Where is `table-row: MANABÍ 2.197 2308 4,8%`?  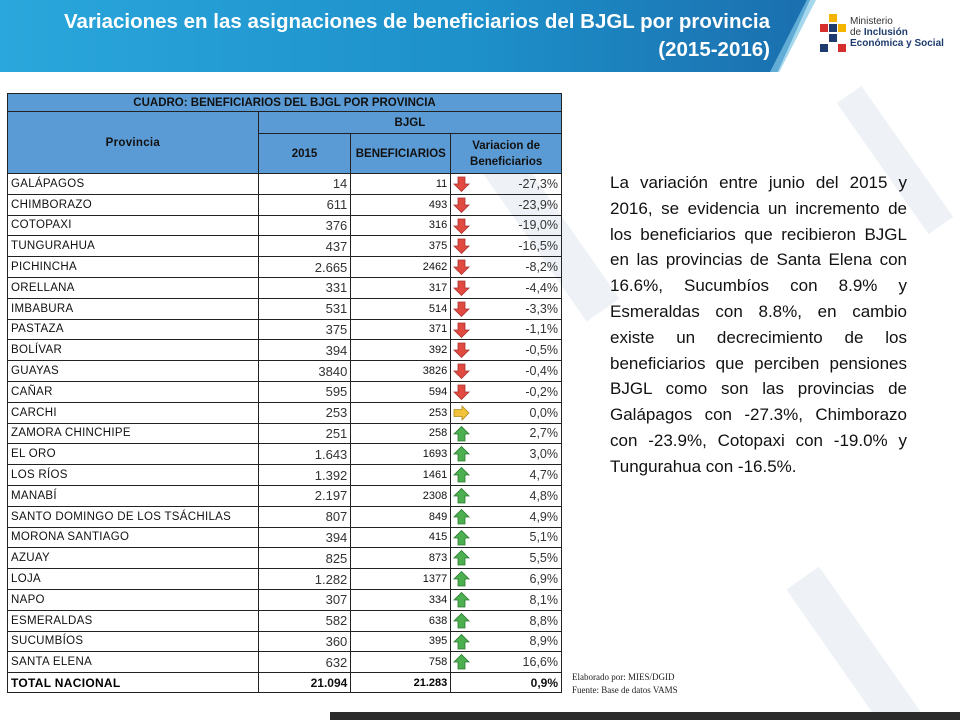 table-row: MANABÍ 2.197 2308 4,8% is located at coordinates (284, 495).